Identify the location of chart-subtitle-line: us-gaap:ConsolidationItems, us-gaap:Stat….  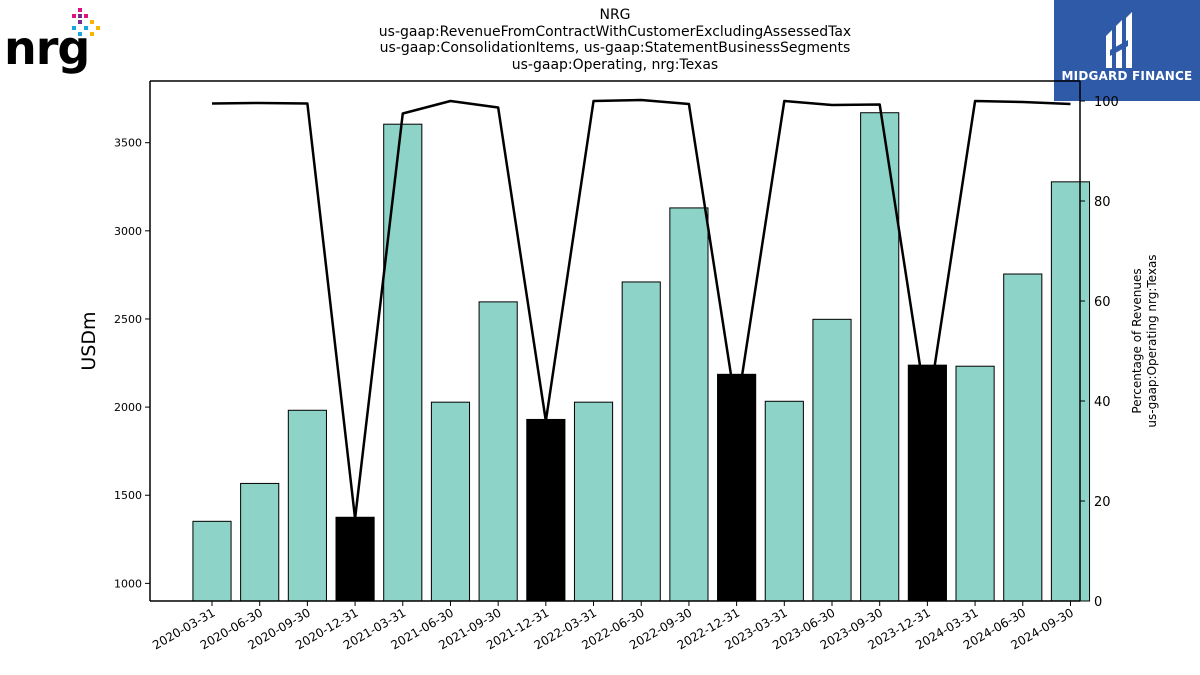
(615, 48).